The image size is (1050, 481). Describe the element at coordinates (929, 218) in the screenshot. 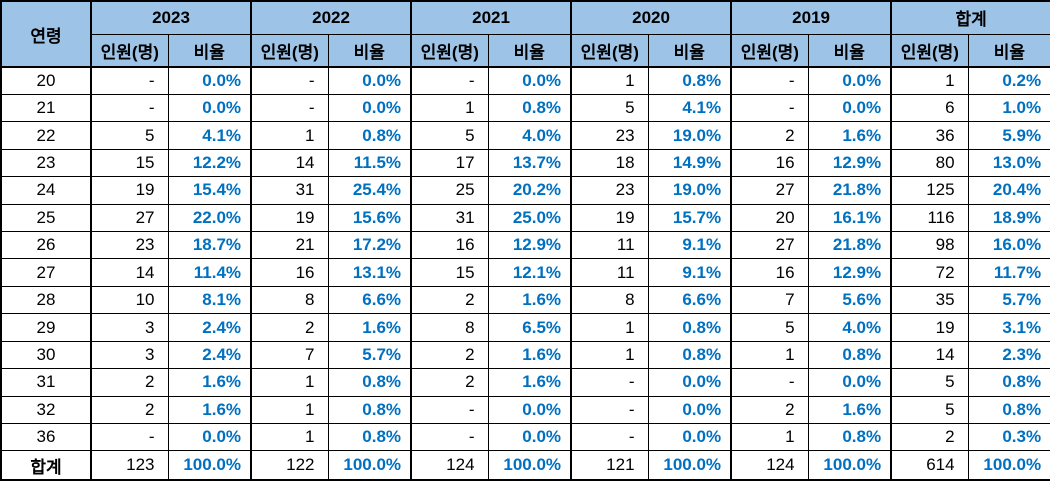

I see `count-cell: 116` at that location.